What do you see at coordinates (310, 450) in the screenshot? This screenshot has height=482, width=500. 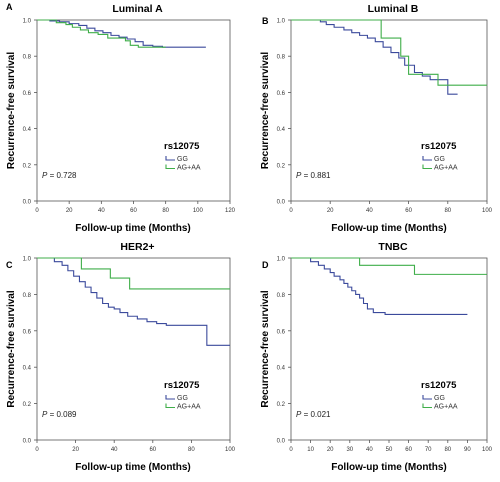 I see `x-tick-label: 10` at bounding box center [310, 450].